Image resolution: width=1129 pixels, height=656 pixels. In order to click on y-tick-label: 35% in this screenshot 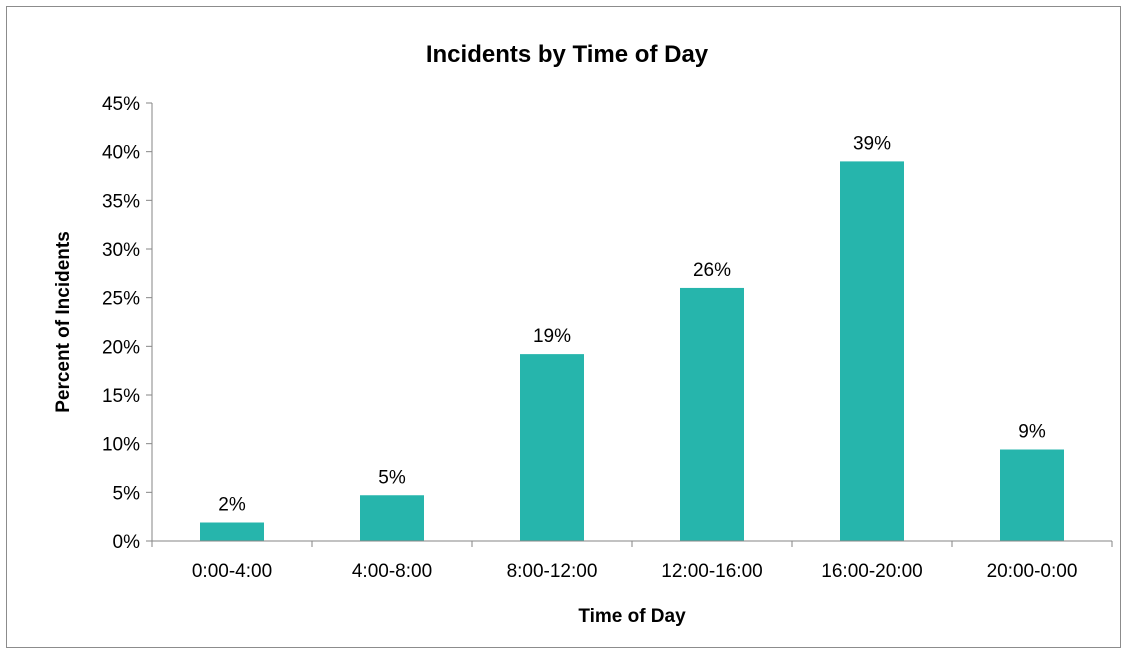, I will do `click(121, 201)`.